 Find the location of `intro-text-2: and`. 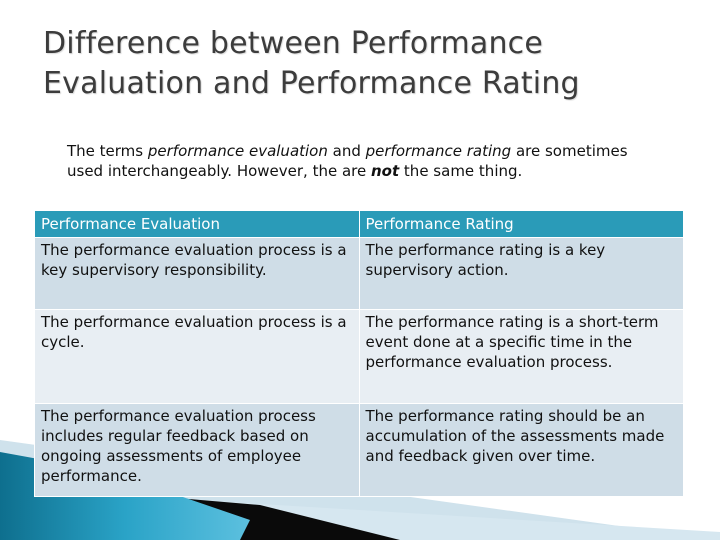

intro-text-2: and is located at coordinates (346, 151).